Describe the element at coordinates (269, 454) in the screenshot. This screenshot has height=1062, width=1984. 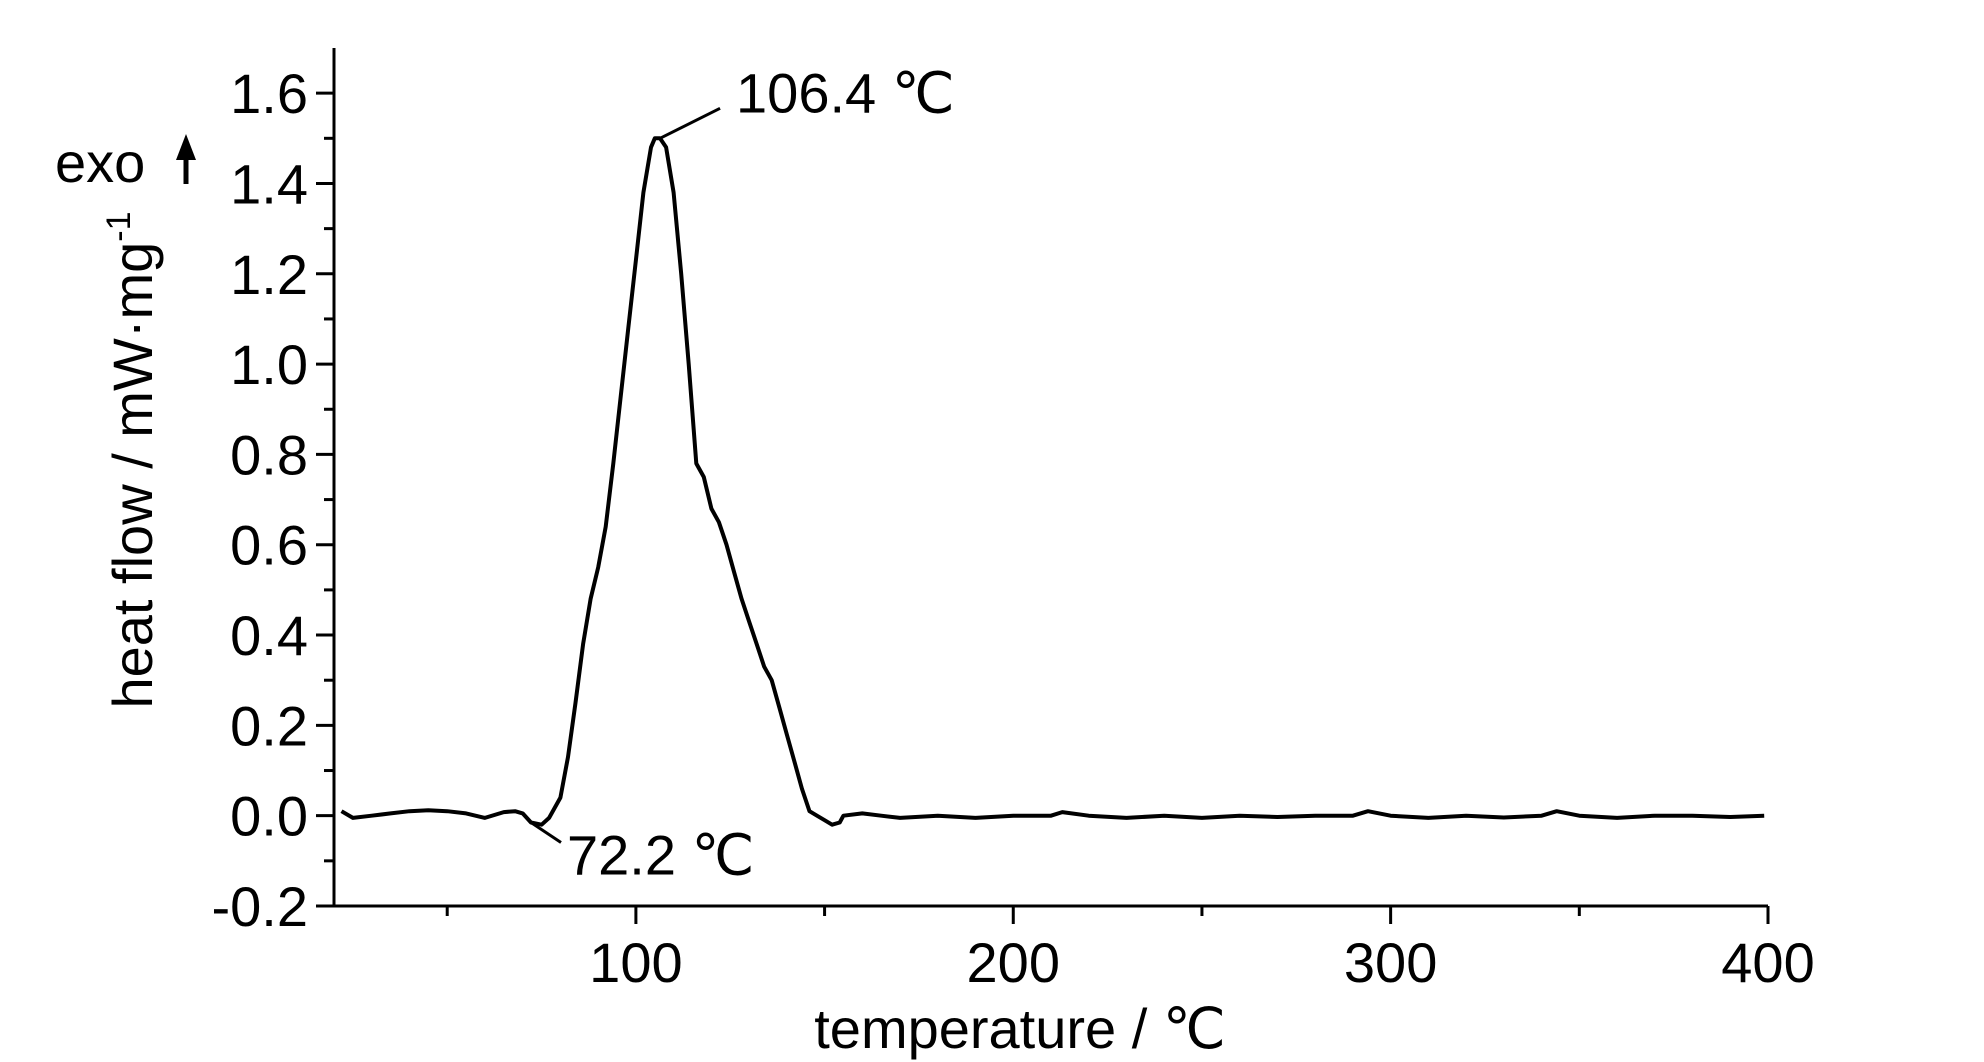
I see `y-tick-label: 0.8` at that location.